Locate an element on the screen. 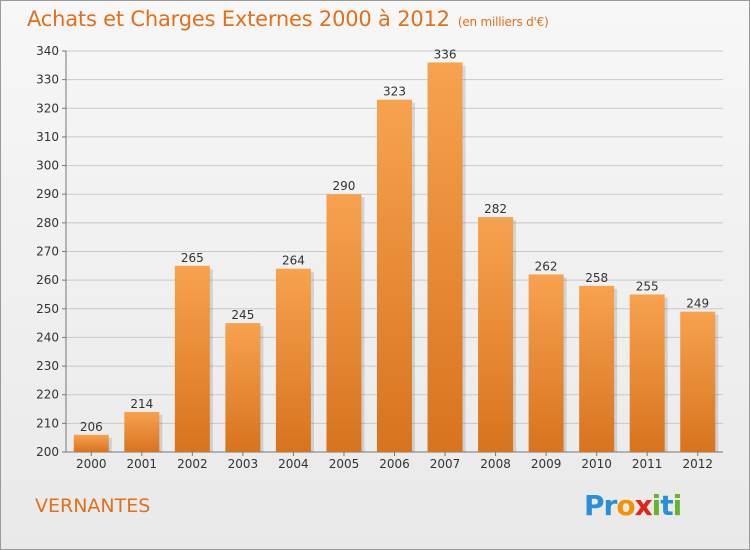 This screenshot has height=550, width=750. data-label: 262 is located at coordinates (546, 266).